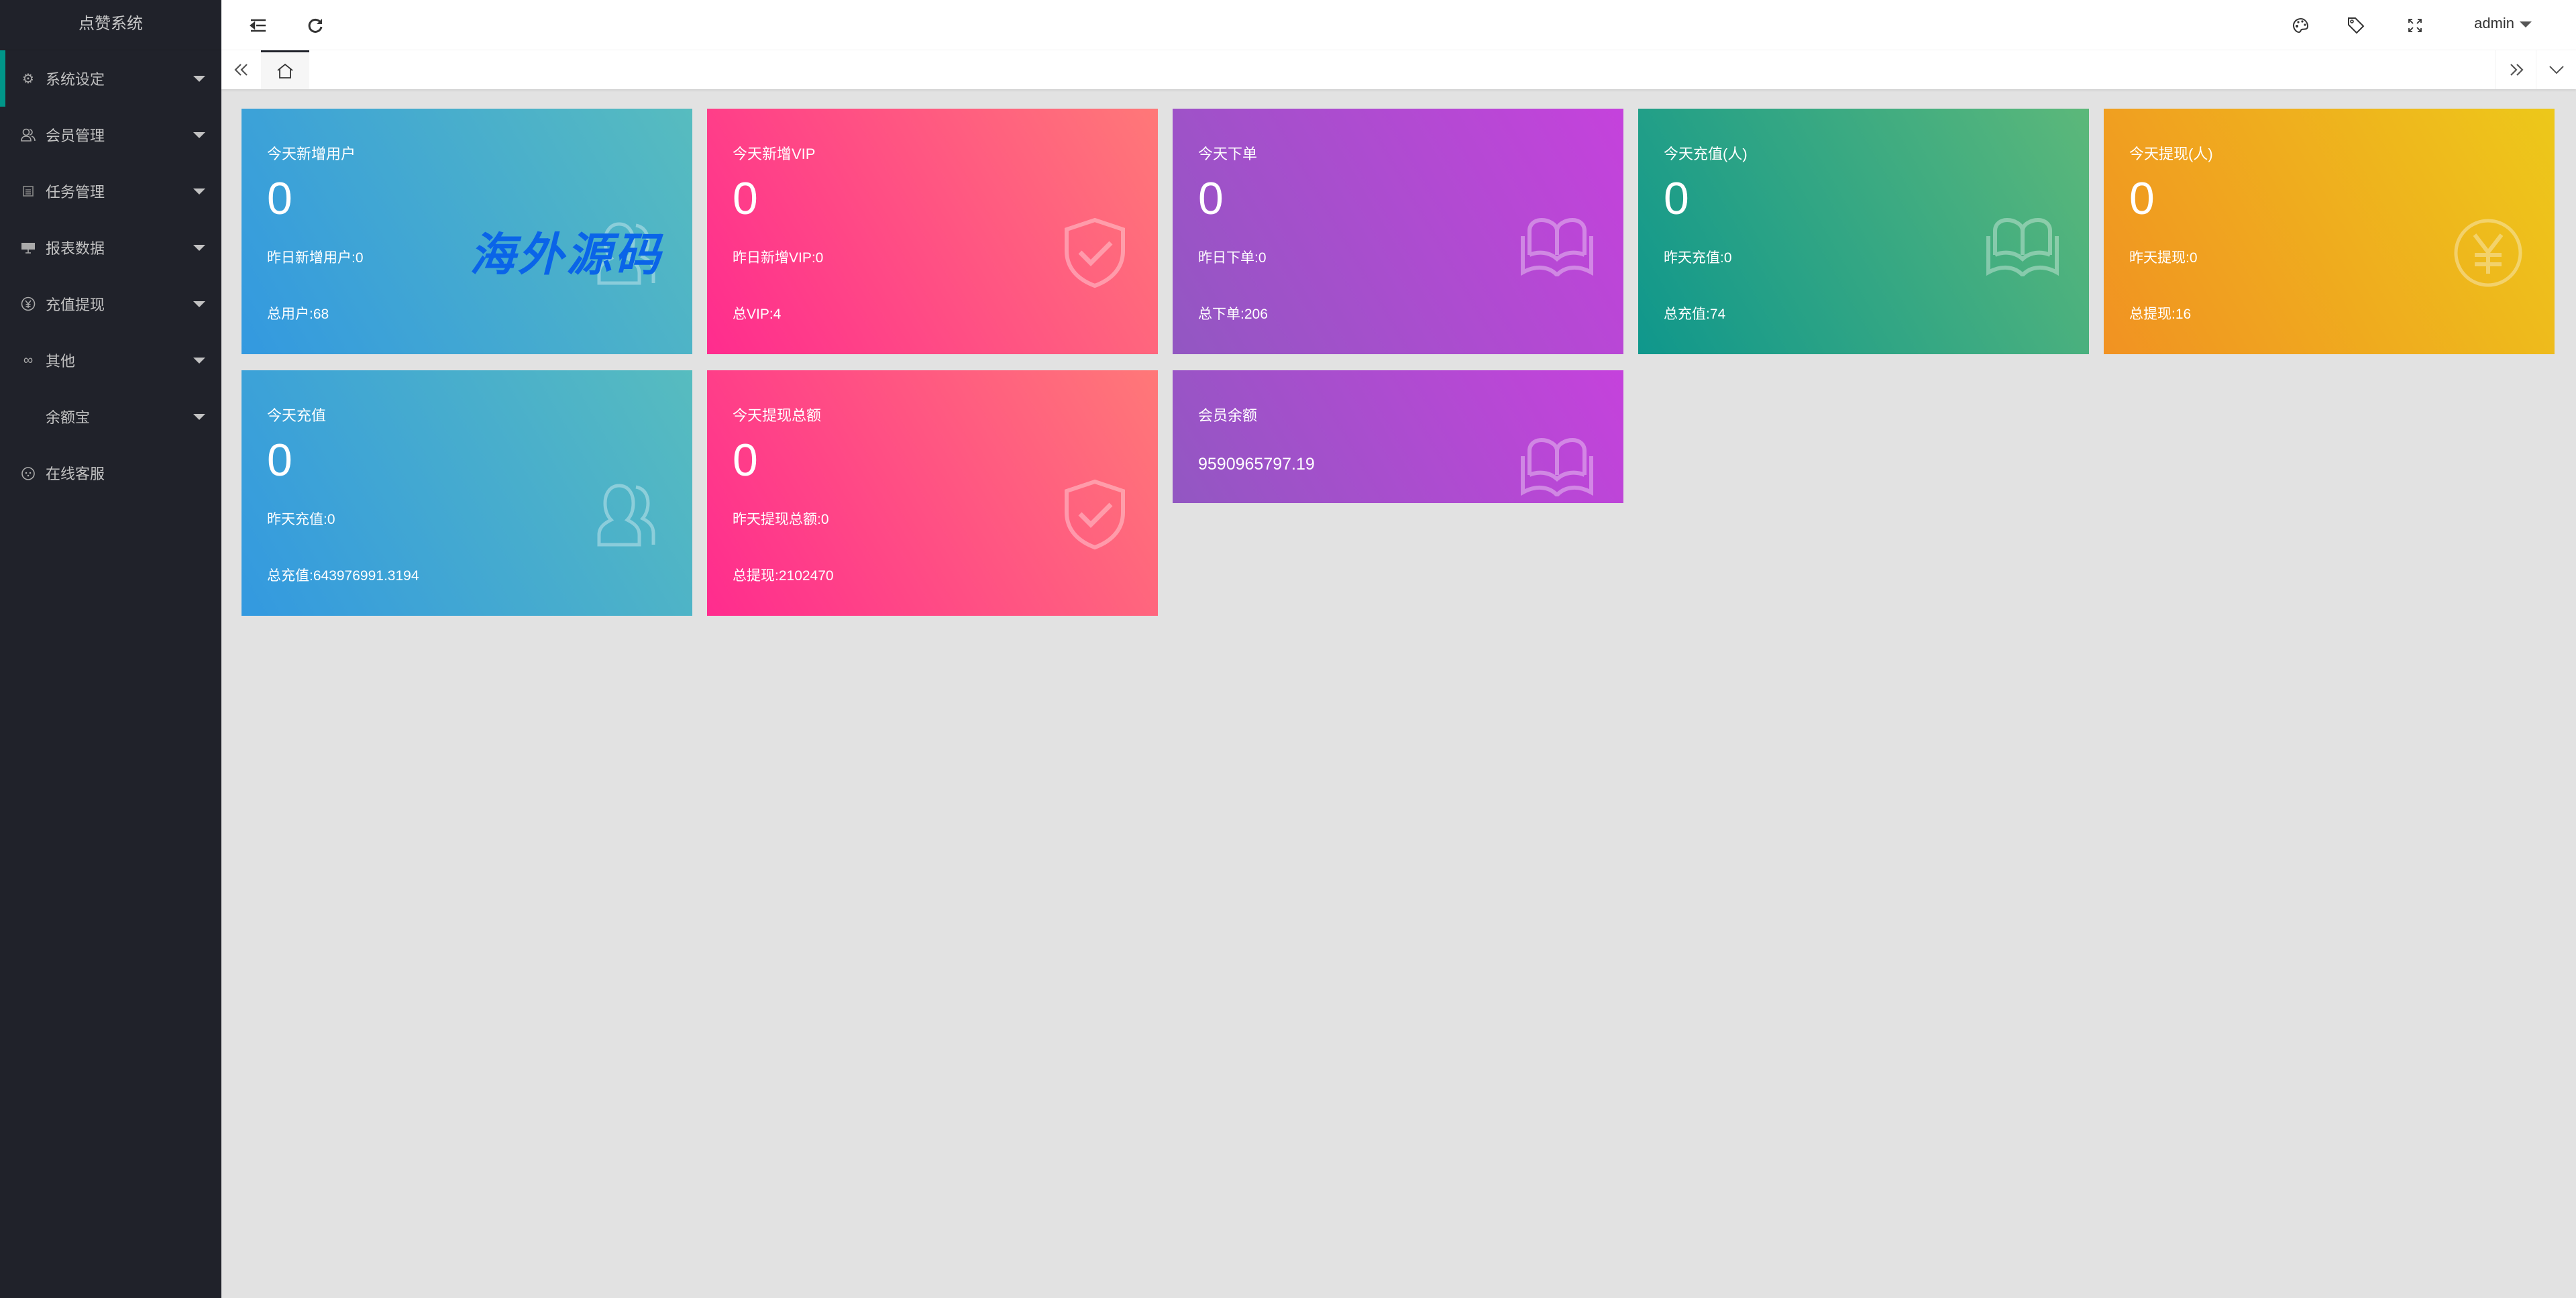  I want to click on sidebar-item-label: 任务管理, so click(75, 192).